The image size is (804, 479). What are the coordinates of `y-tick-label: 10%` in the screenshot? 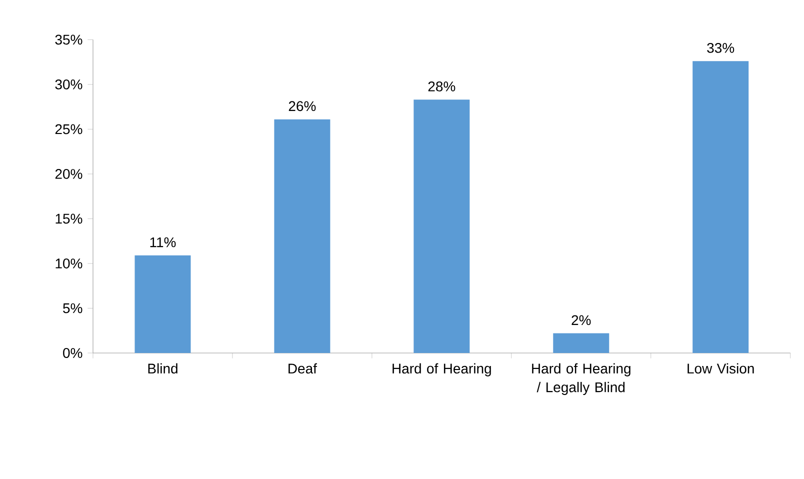 It's located at (69, 263).